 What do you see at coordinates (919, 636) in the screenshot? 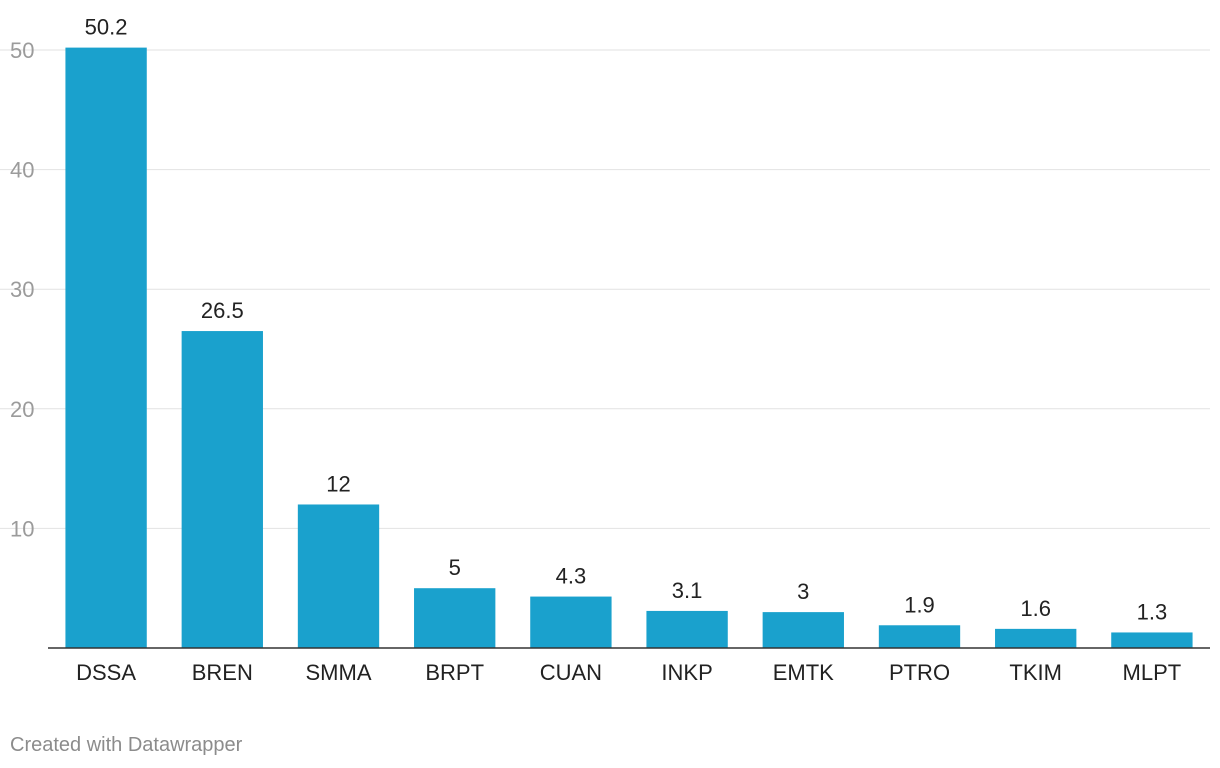
I see `bar-ptro` at bounding box center [919, 636].